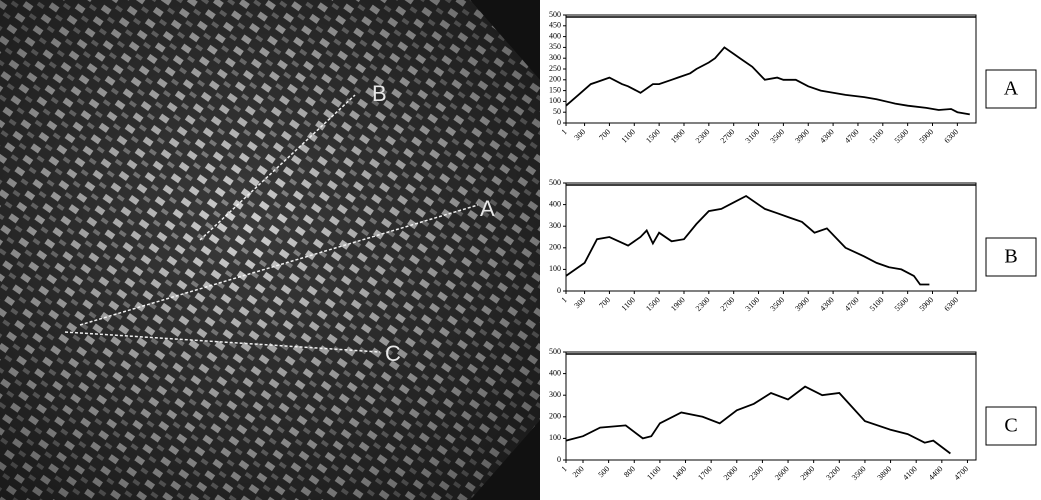  I want to click on chart-title: A, so click(1011, 89).